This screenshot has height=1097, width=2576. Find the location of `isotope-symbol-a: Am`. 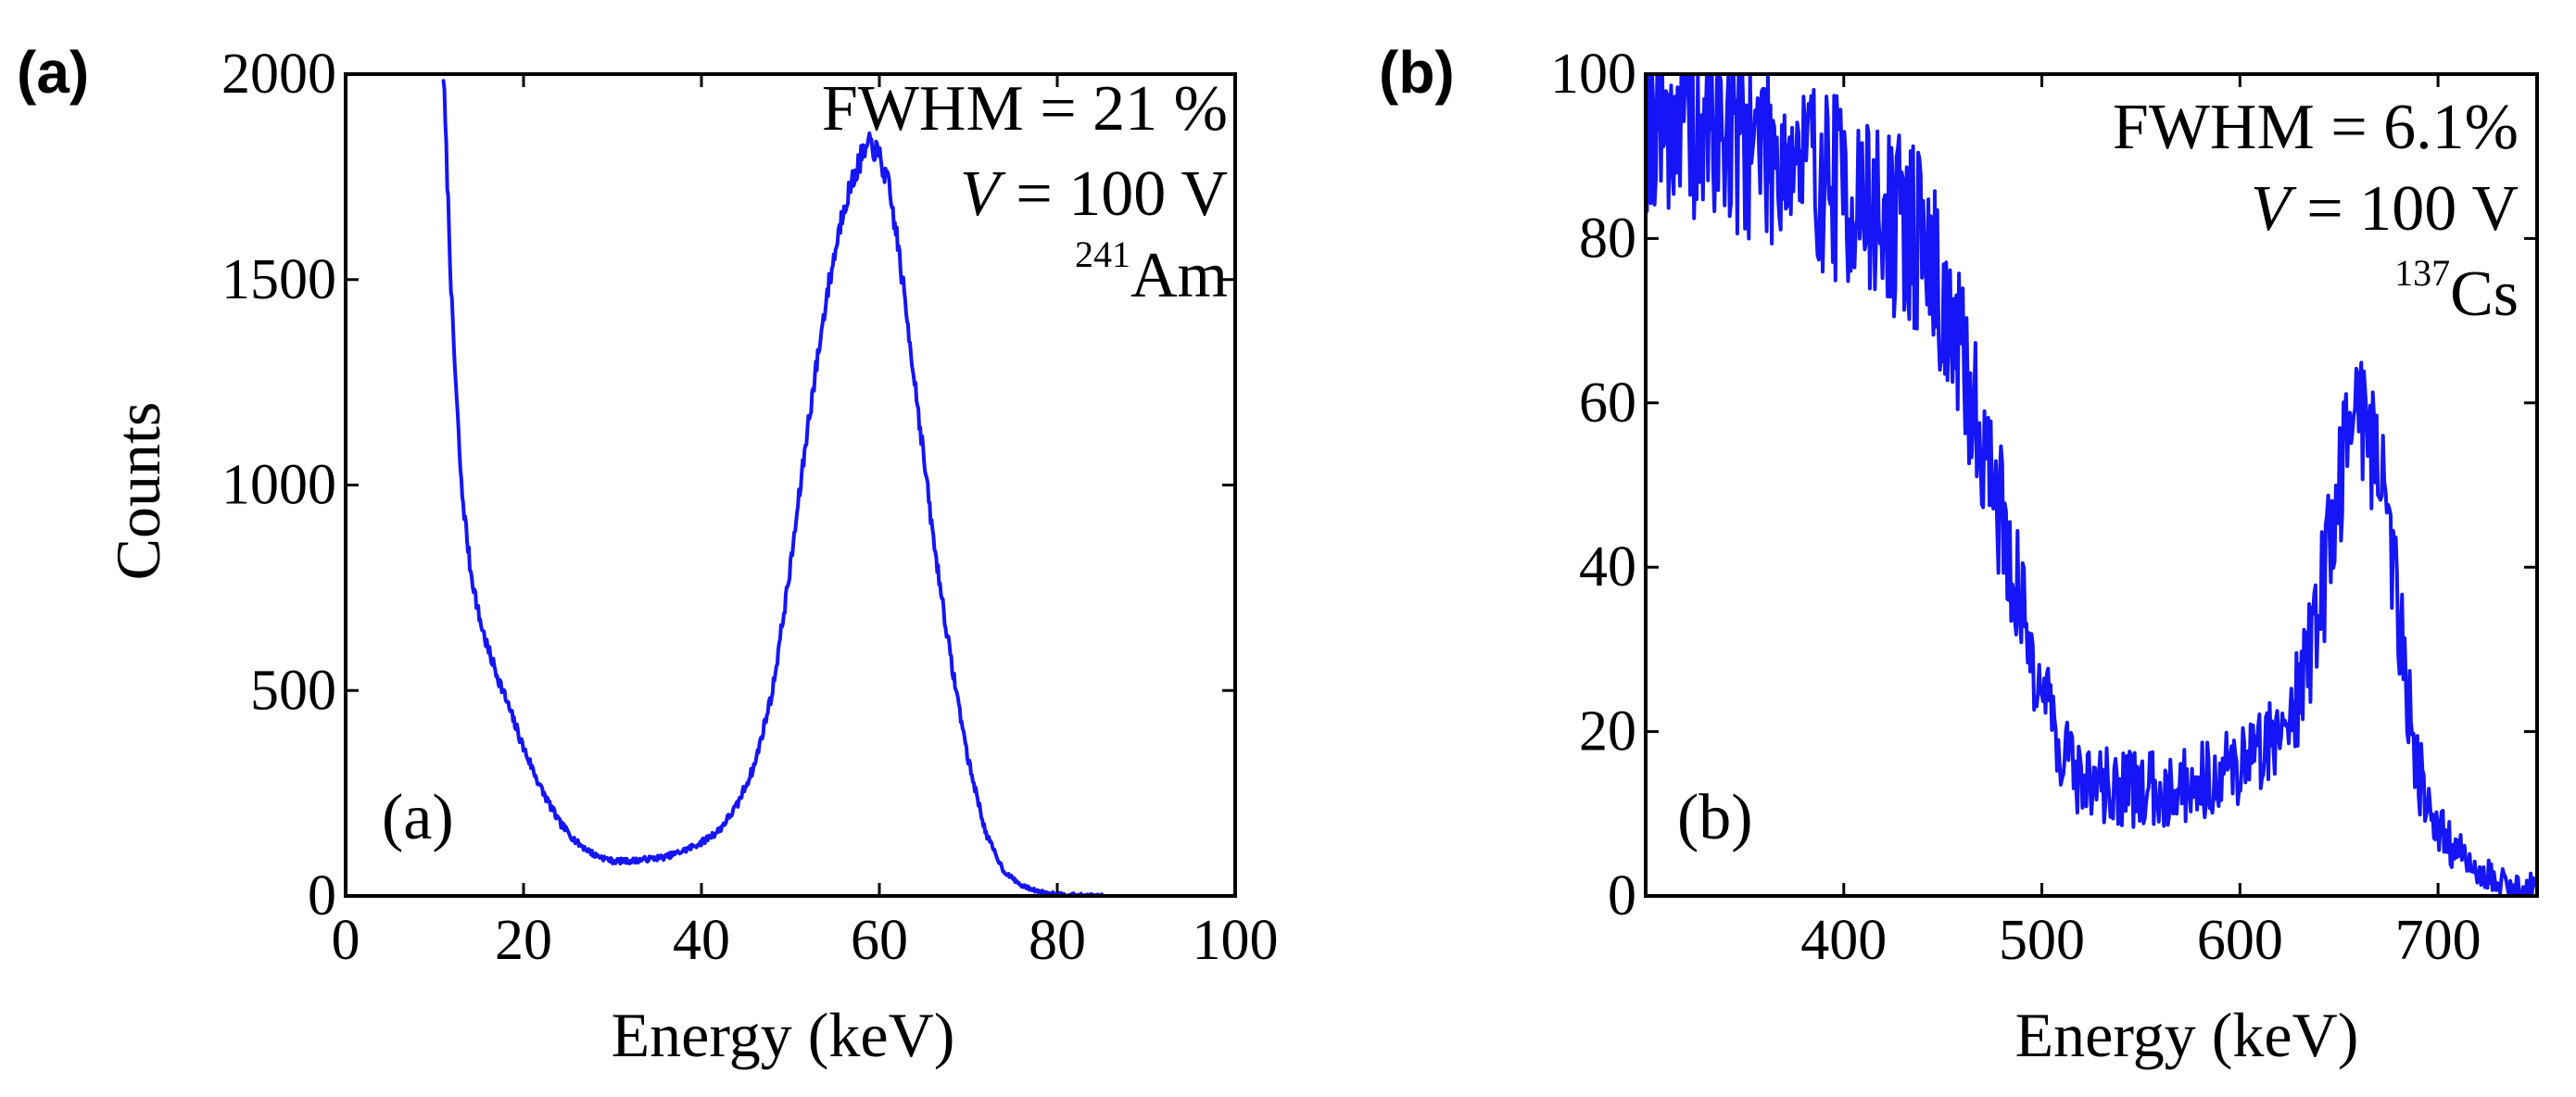

isotope-symbol-a: Am is located at coordinates (1179, 275).